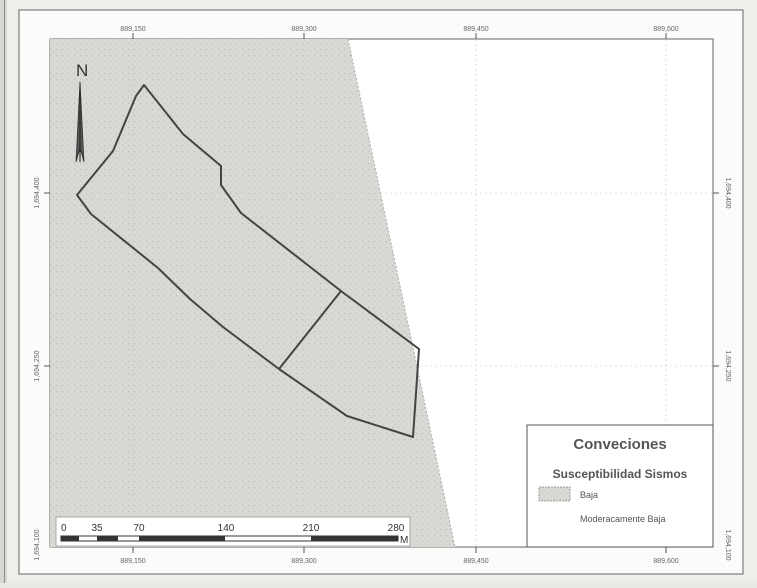  I want to click on coord-left-3: 1,694,100, so click(37, 544).